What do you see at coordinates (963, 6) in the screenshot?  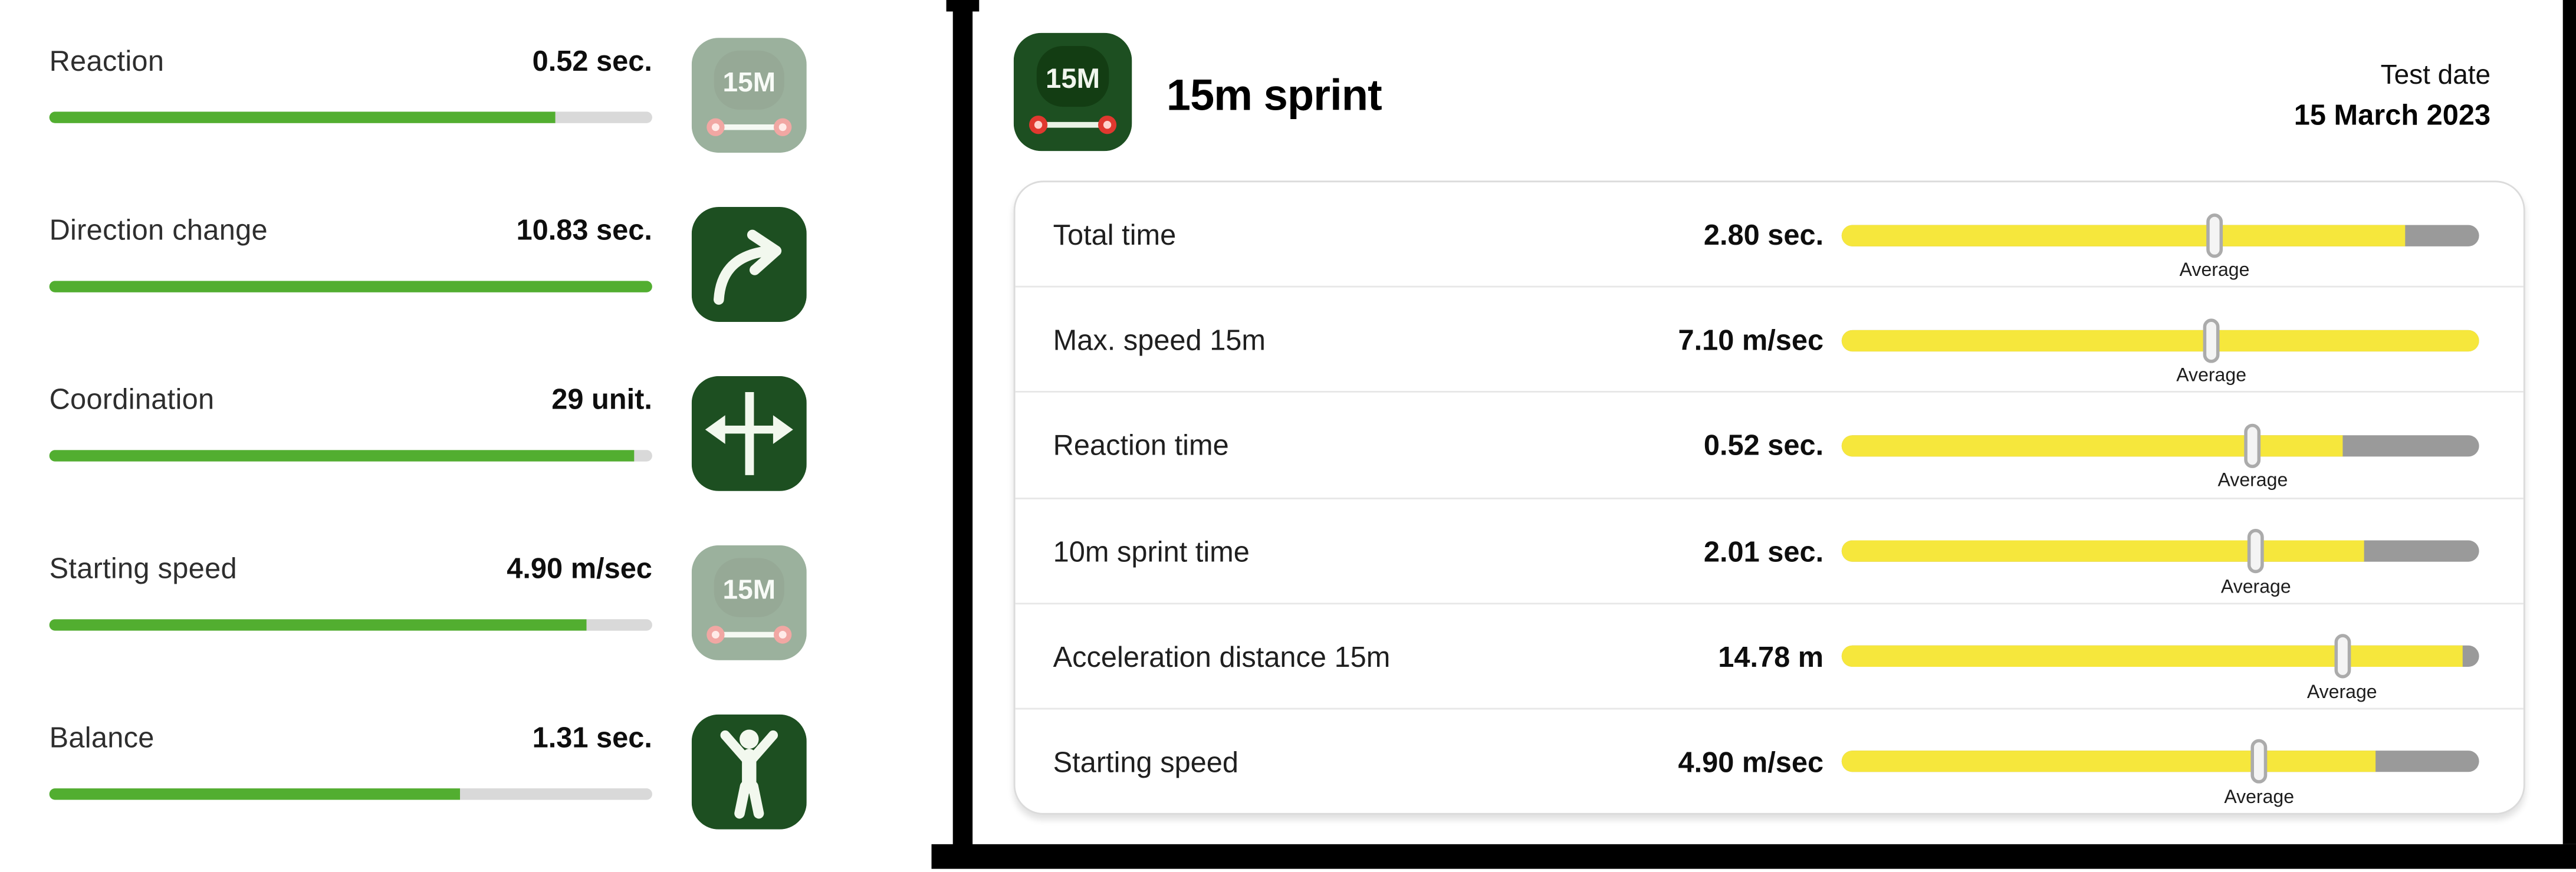 I see `frame-top-cap` at bounding box center [963, 6].